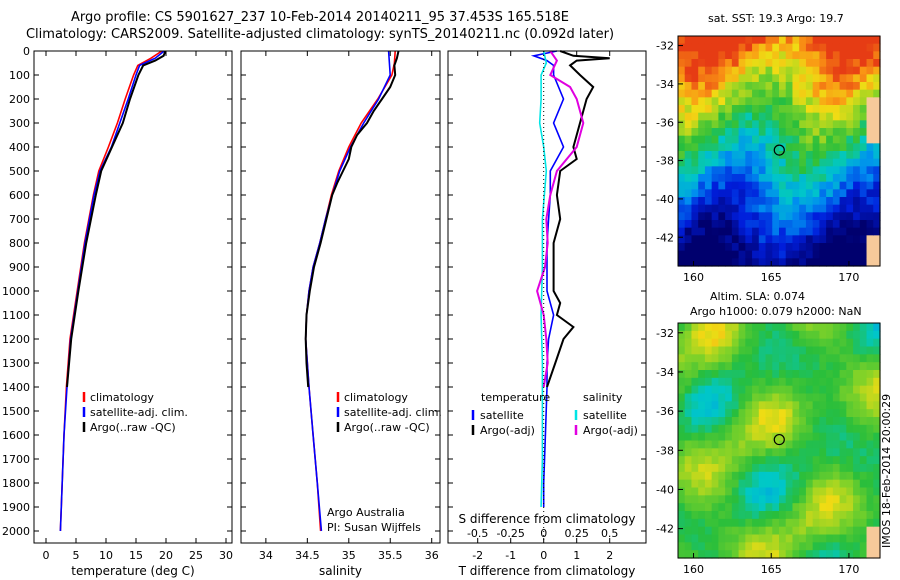 This screenshot has height=580, width=900. What do you see at coordinates (349, 555) in the screenshot?
I see `x-tick-label: 35` at bounding box center [349, 555].